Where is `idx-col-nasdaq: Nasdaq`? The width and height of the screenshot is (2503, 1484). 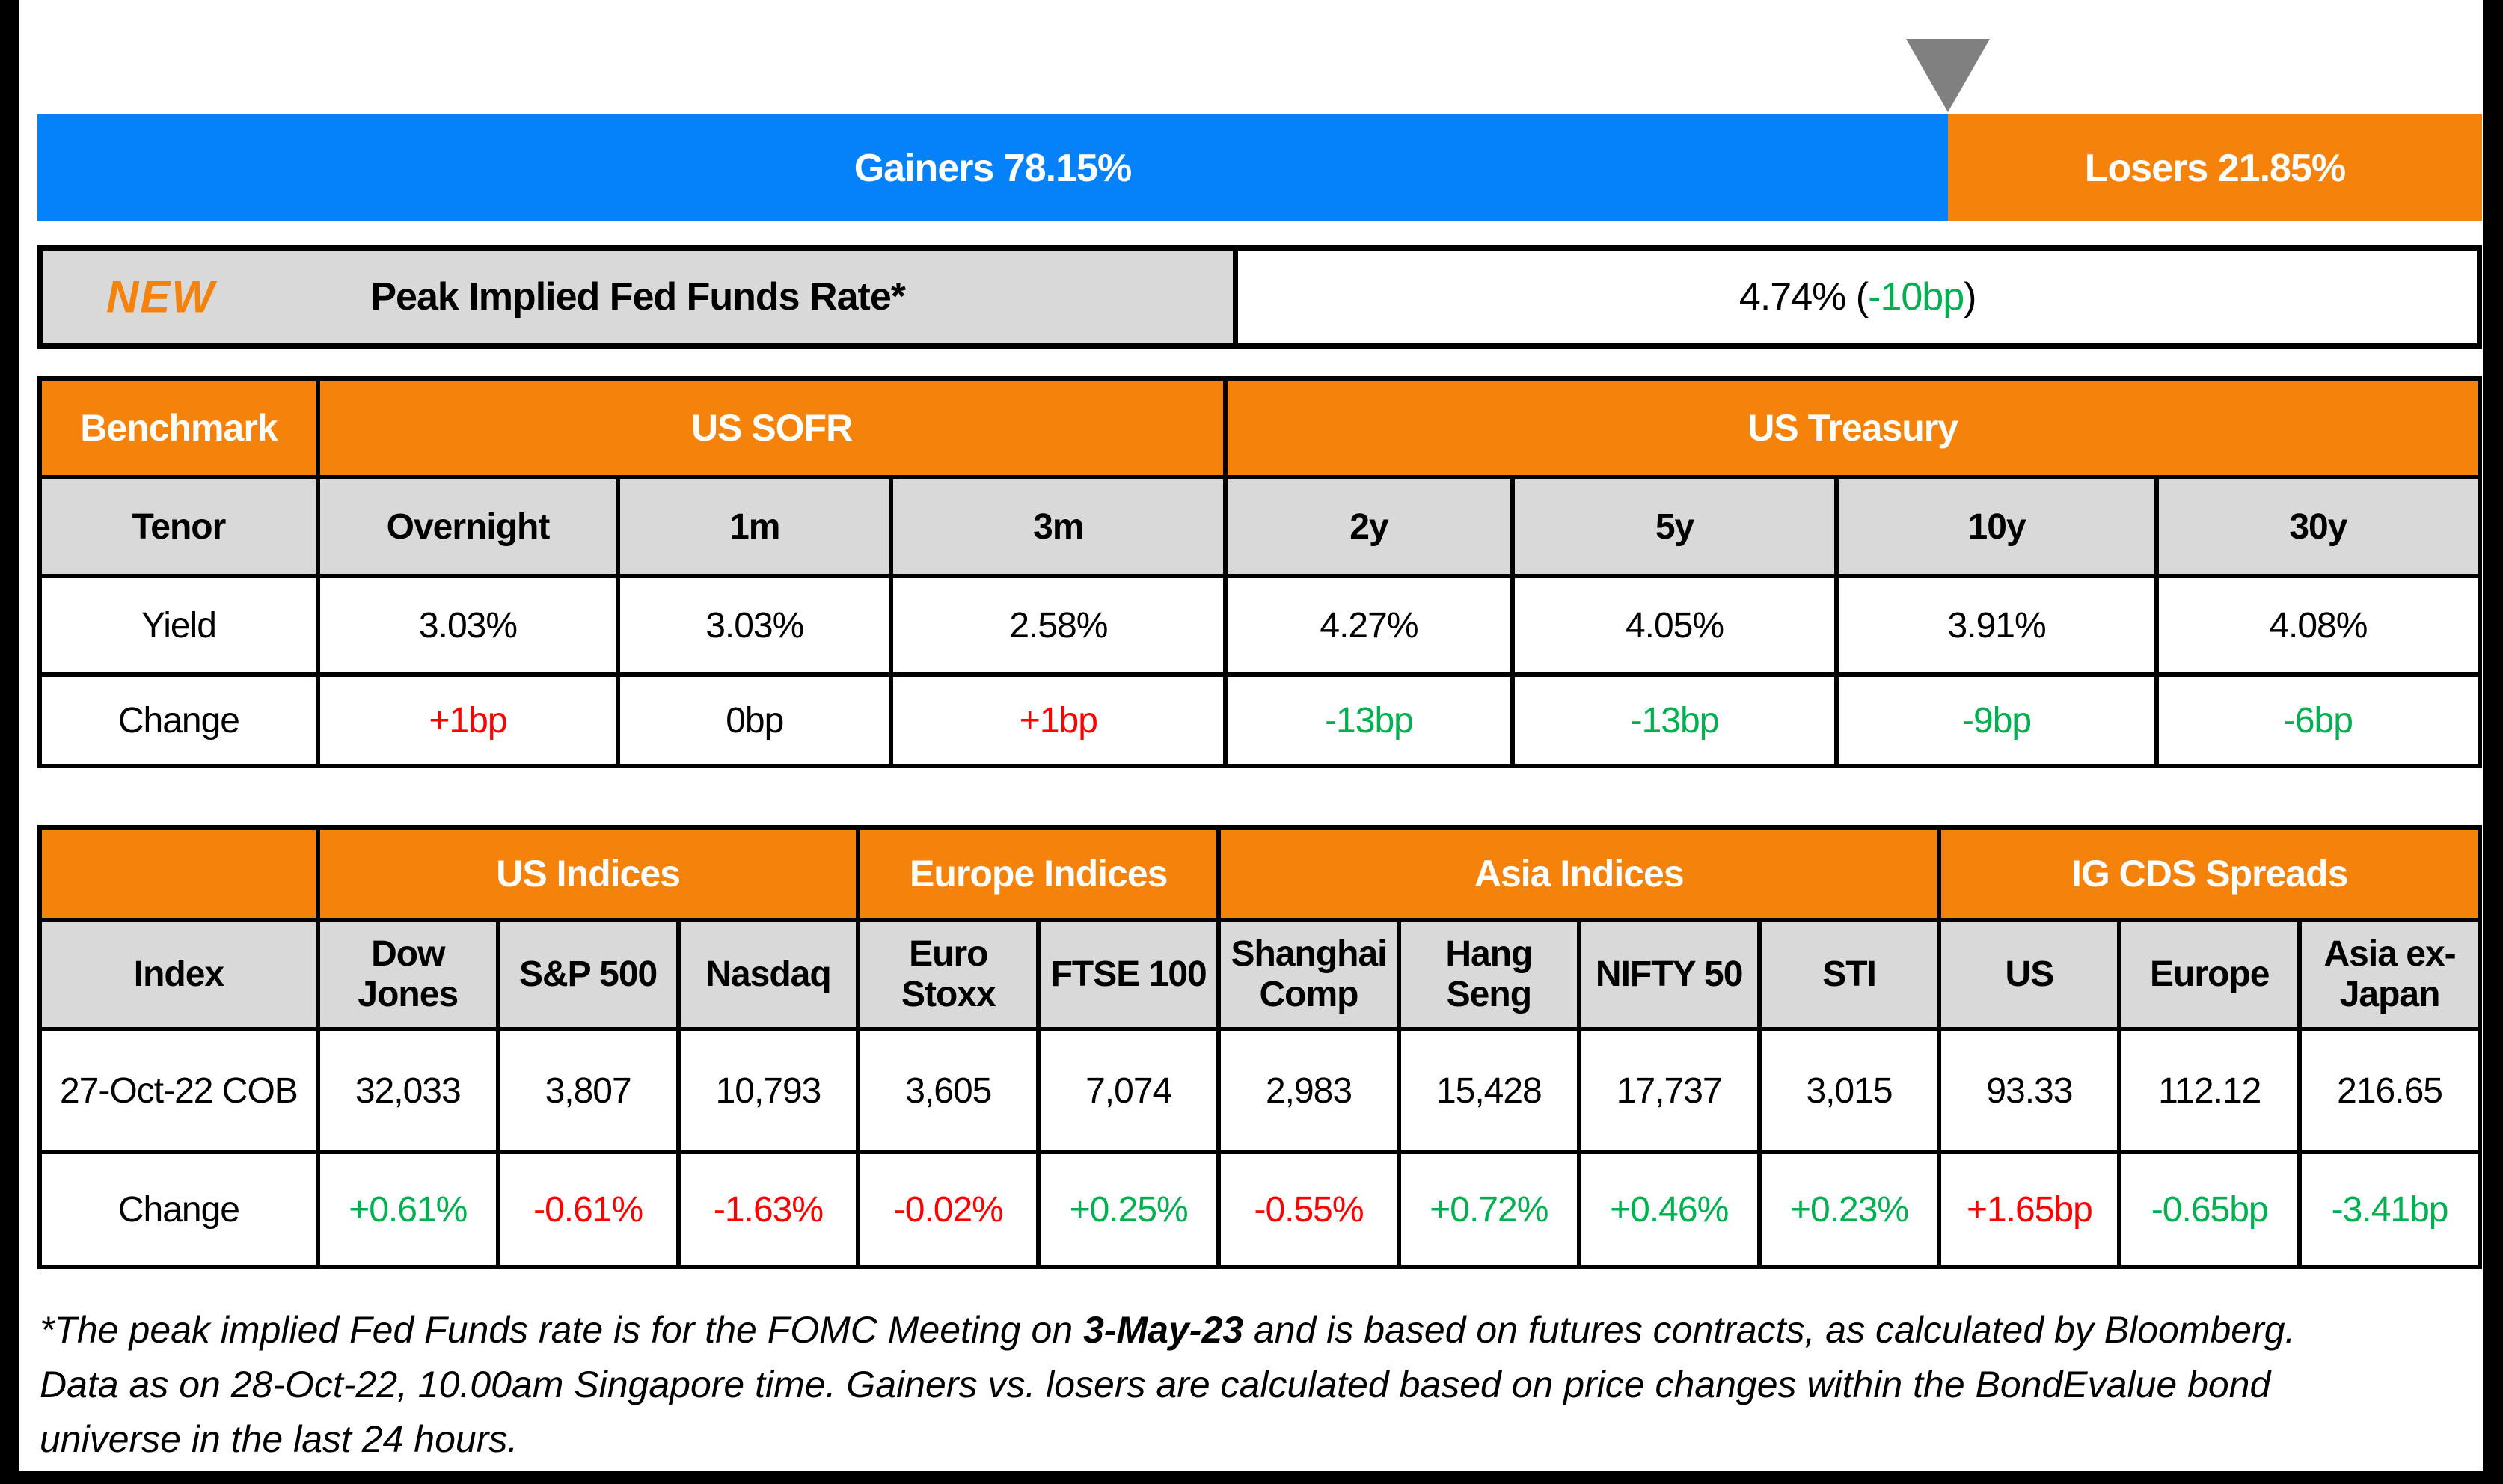
idx-col-nasdaq: Nasdaq is located at coordinates (768, 974).